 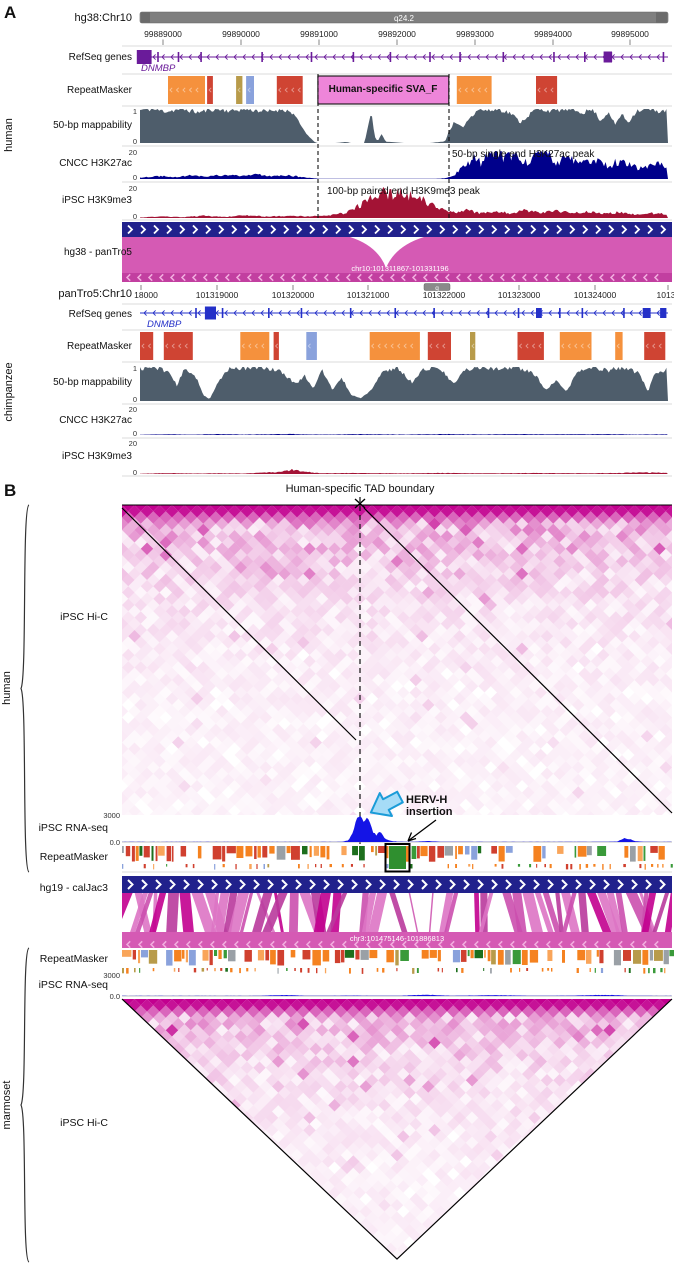 What do you see at coordinates (553, 34) in the screenshot?
I see `hg38-tick-label: 99894000` at bounding box center [553, 34].